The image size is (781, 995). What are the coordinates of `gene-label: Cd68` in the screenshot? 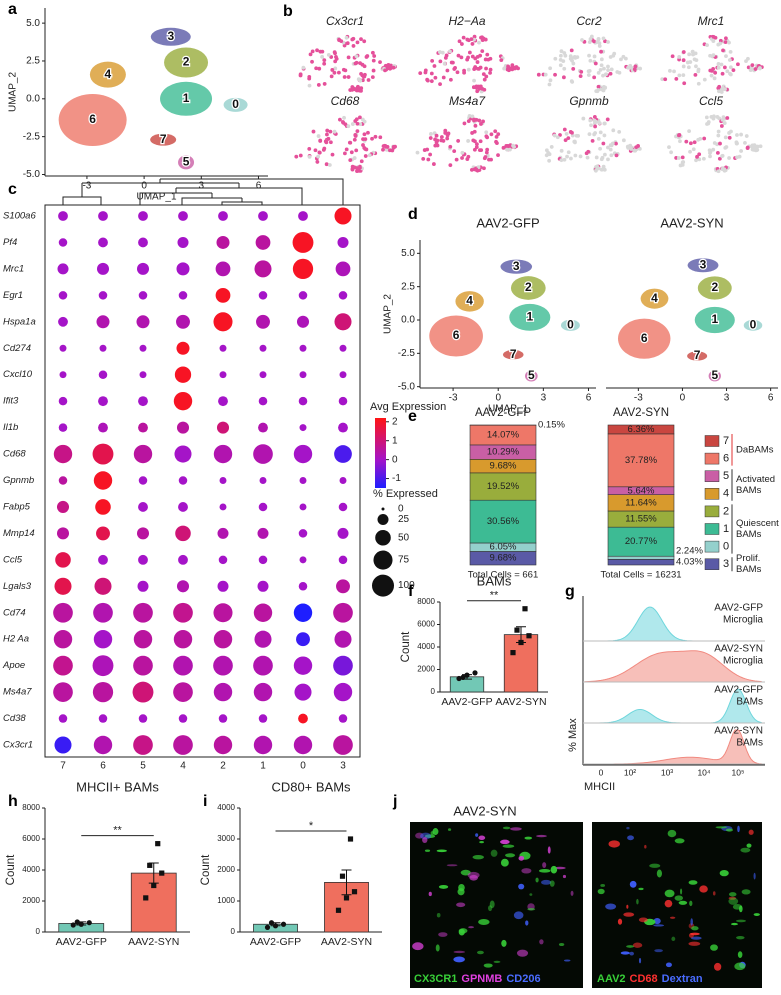 It's located at (14, 454).